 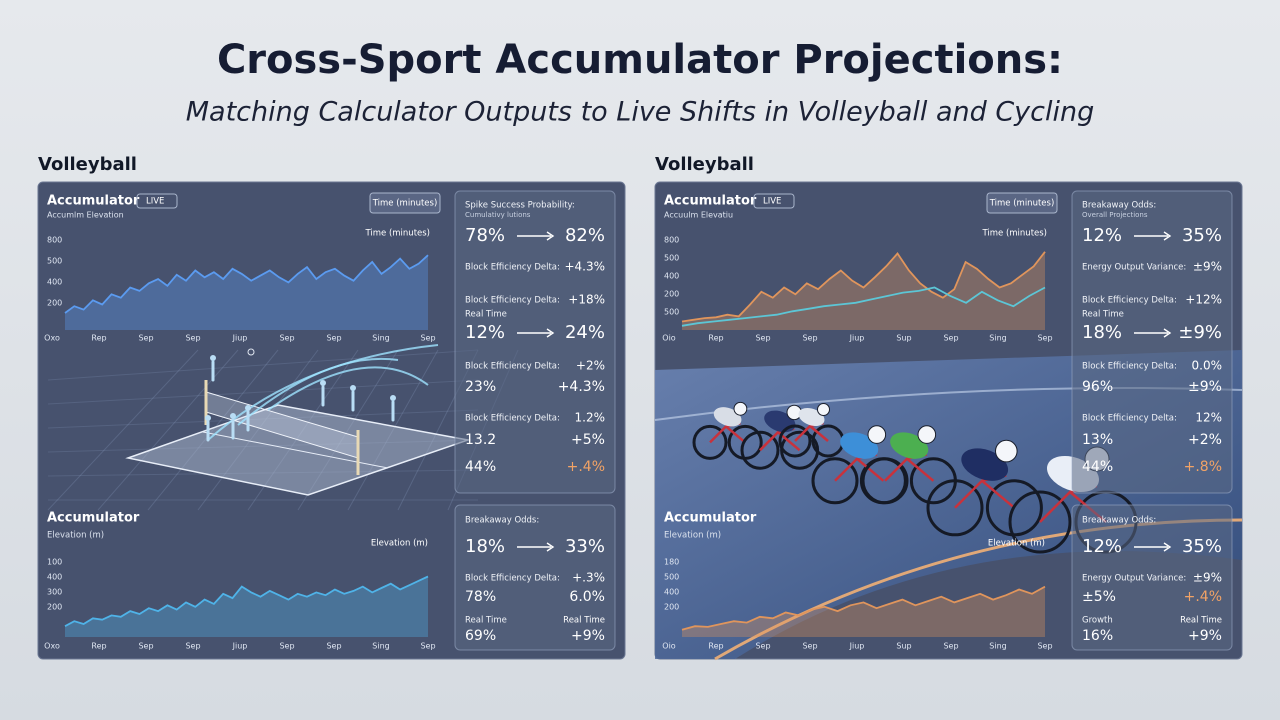 I want to click on metric-left: 13.2, so click(x=480, y=440).